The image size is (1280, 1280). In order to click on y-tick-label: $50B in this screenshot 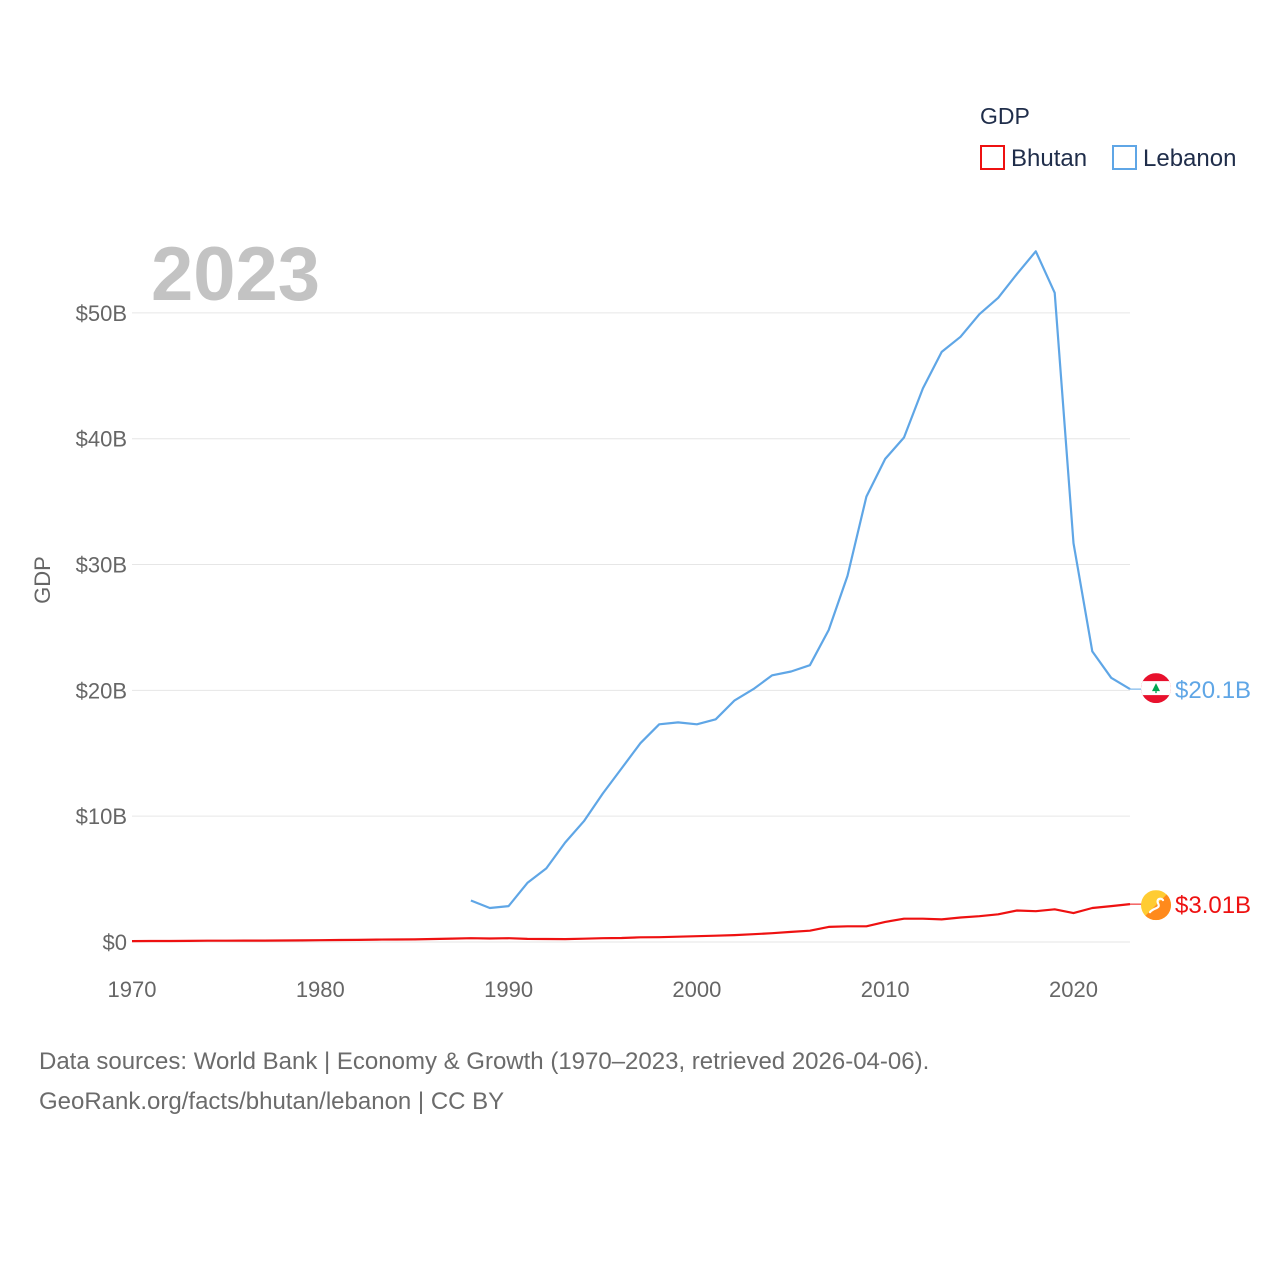, I will do `click(101, 313)`.